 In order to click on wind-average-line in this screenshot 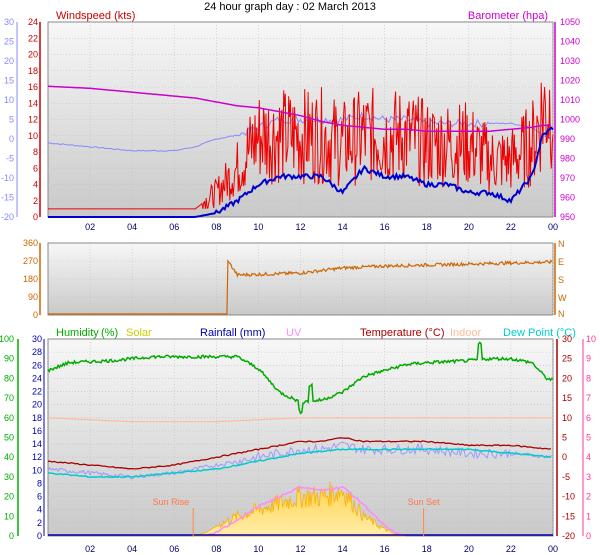, I will do `click(301, 172)`.